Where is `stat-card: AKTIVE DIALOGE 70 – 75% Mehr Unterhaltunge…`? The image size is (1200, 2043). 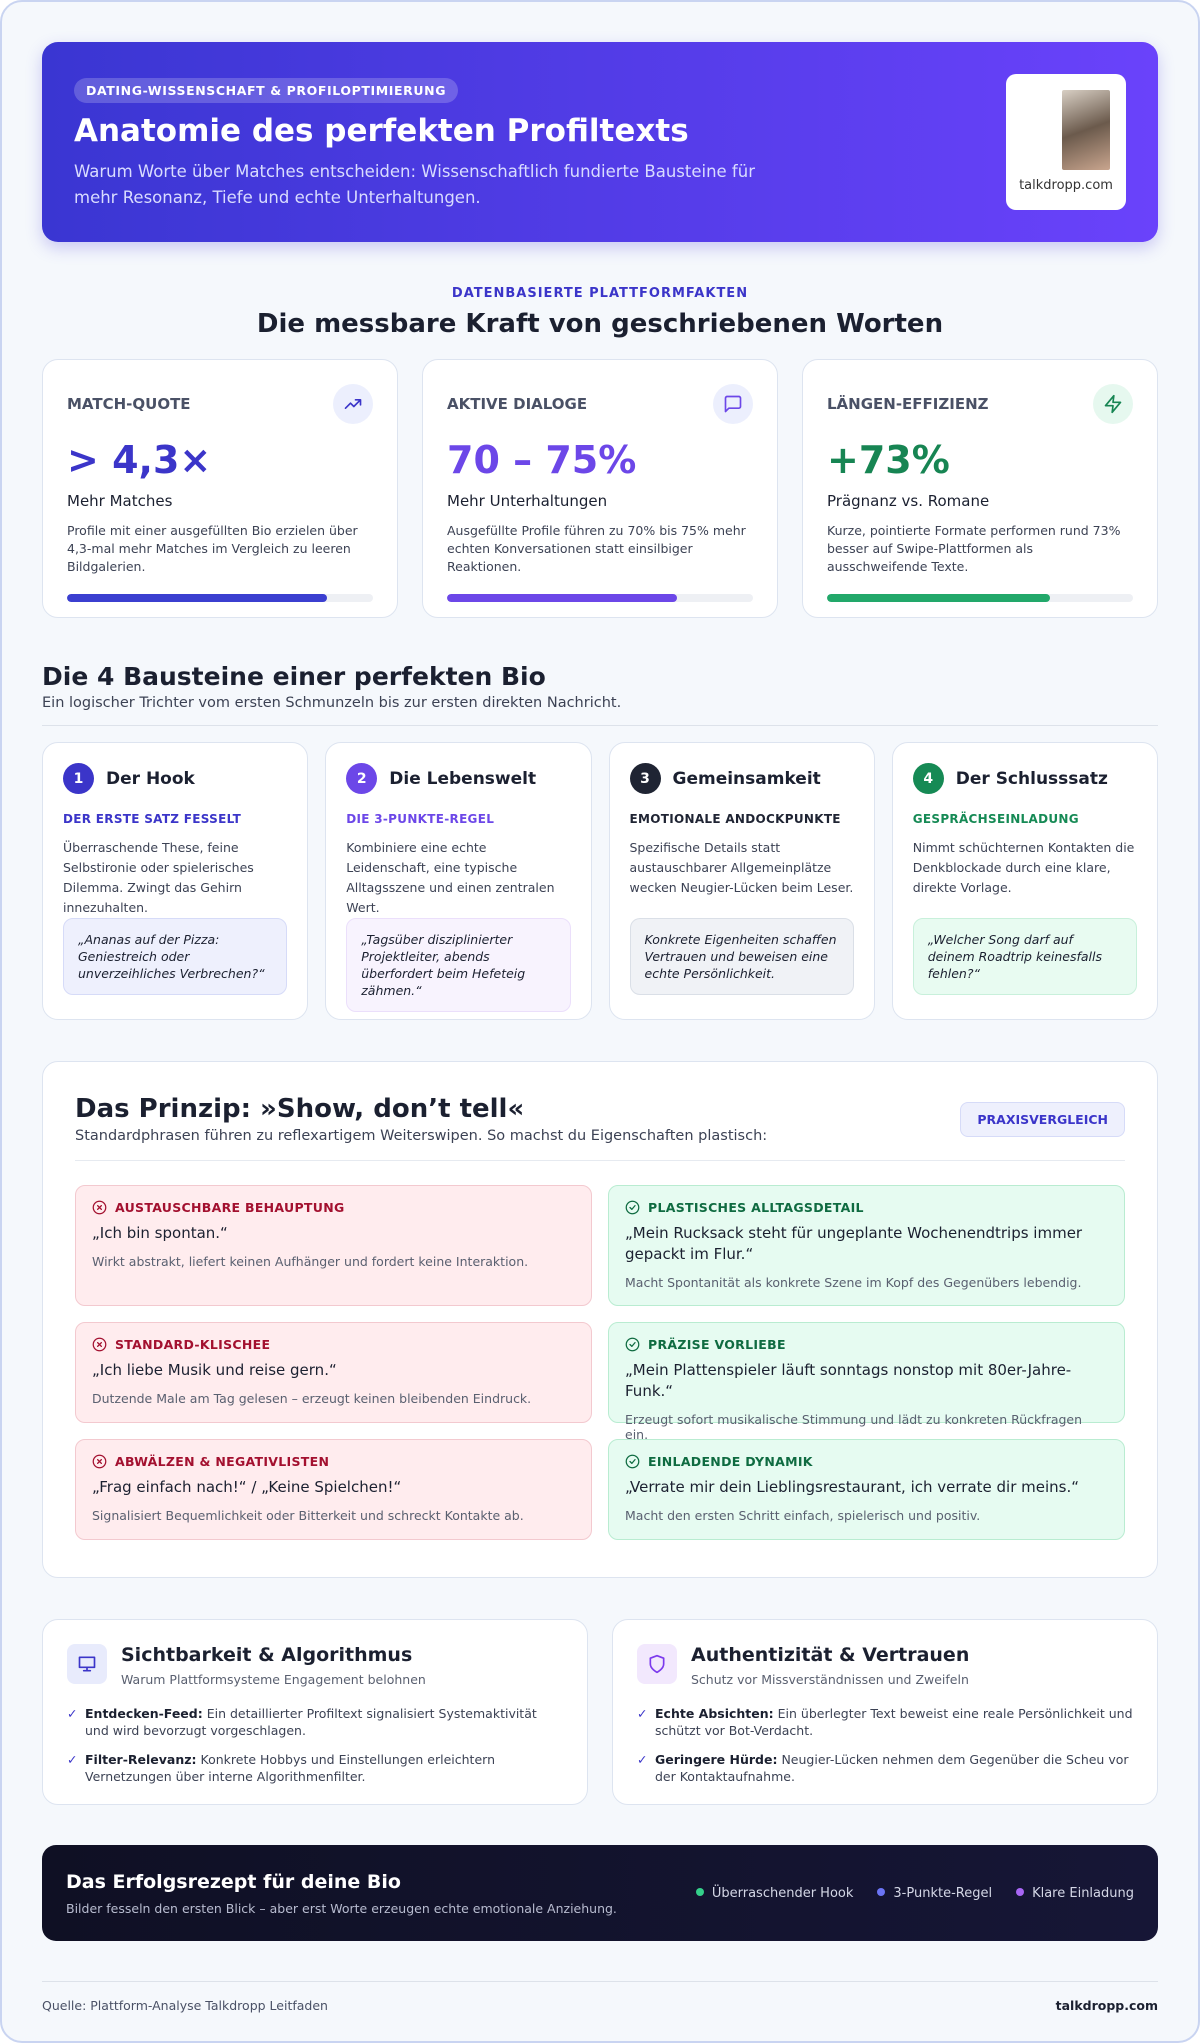
stat-card: AKTIVE DIALOGE 70 – 75% Mehr Unterhaltunge… is located at coordinates (600, 488).